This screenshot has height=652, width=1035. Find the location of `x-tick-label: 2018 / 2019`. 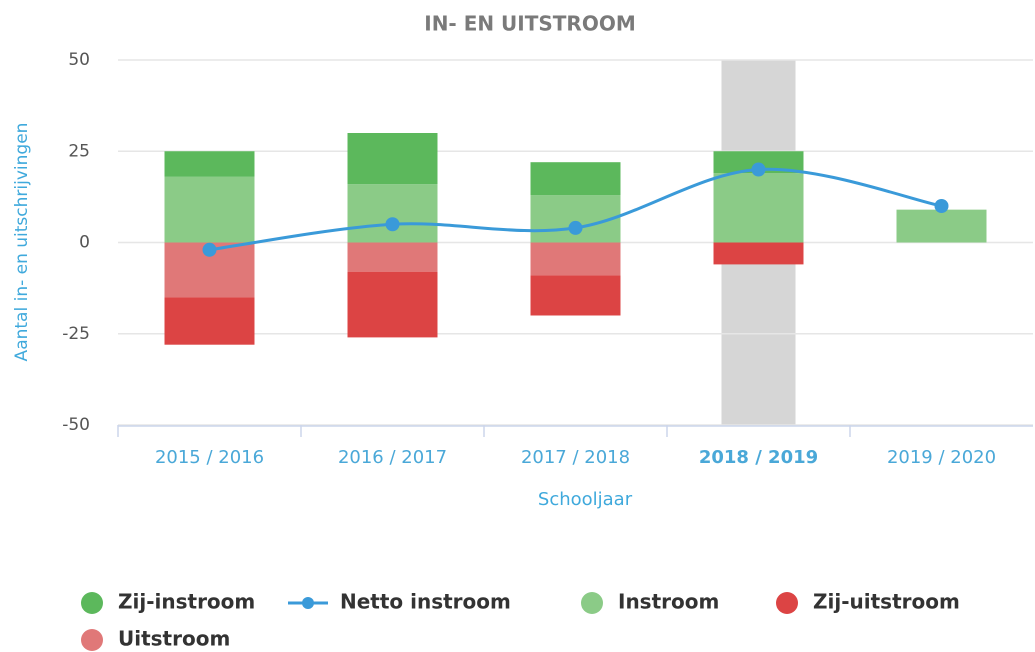

x-tick-label: 2018 / 2019 is located at coordinates (758, 457).